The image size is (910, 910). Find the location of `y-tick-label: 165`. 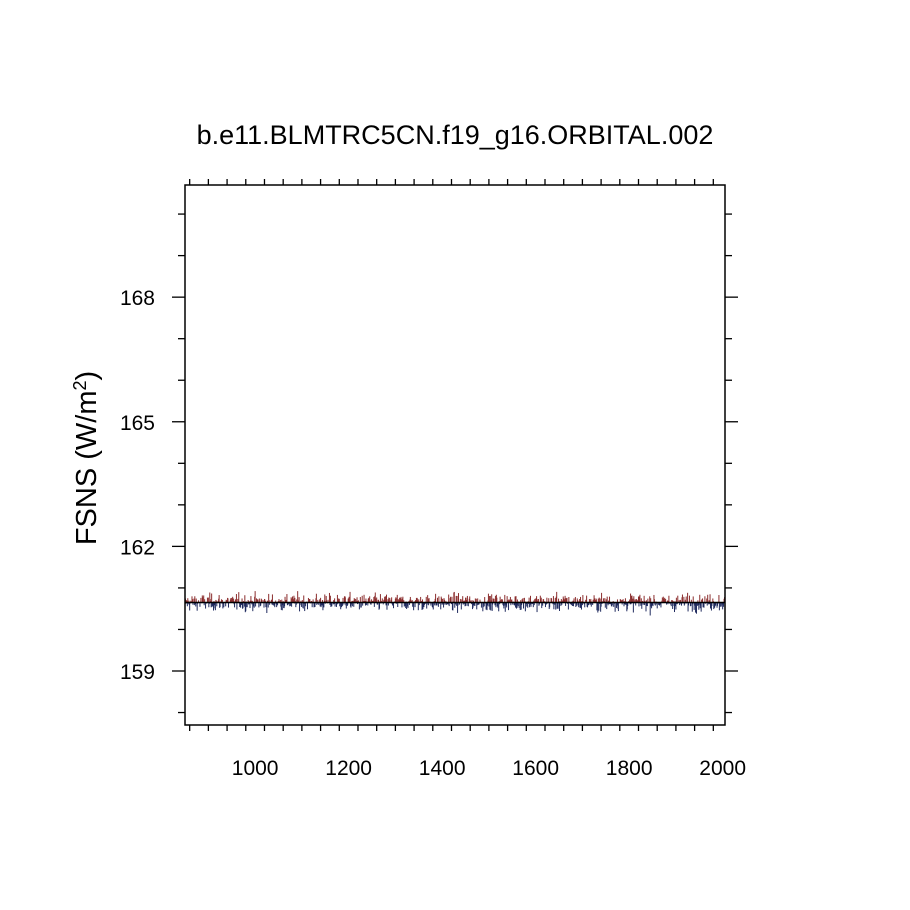

y-tick-label: 165 is located at coordinates (137, 423).